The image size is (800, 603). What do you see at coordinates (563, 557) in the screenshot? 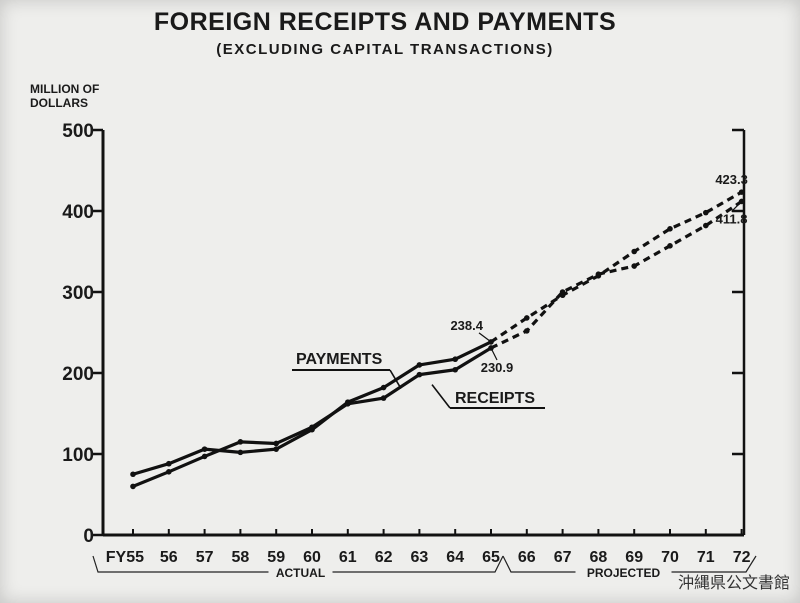
I see `x-tick-label: 67` at bounding box center [563, 557].